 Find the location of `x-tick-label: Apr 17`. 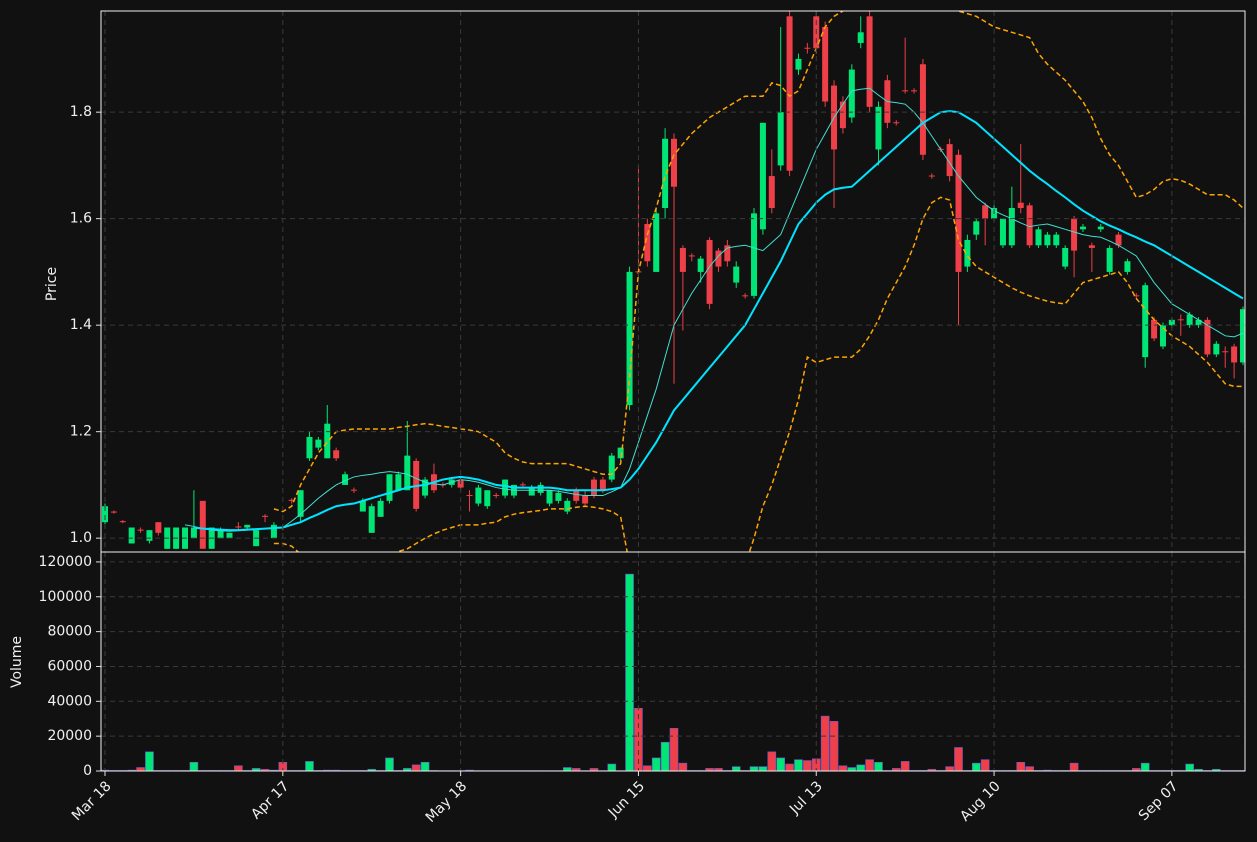

x-tick-label: Apr 17 is located at coordinates (270, 800).